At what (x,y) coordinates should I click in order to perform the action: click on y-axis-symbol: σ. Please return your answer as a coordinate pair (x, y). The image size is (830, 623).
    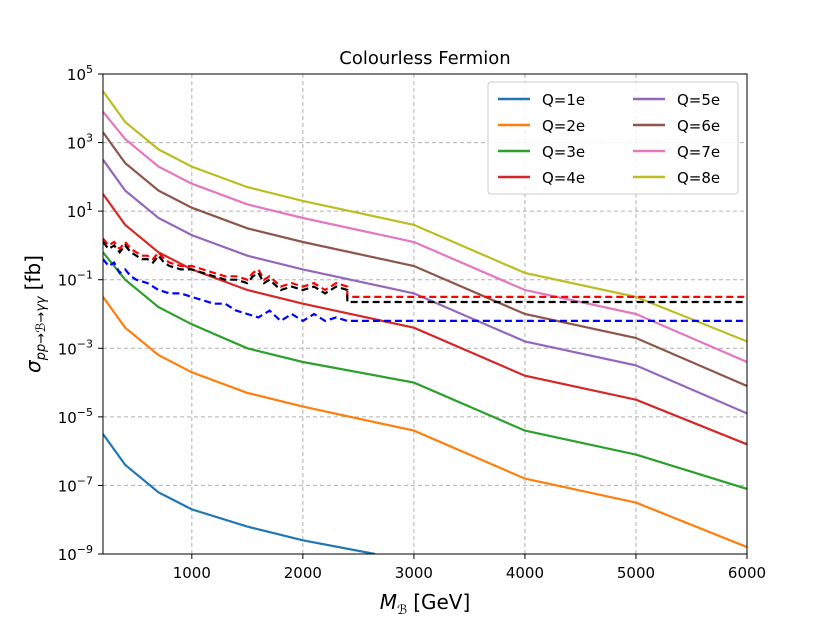
    Looking at the image, I should click on (33, 366).